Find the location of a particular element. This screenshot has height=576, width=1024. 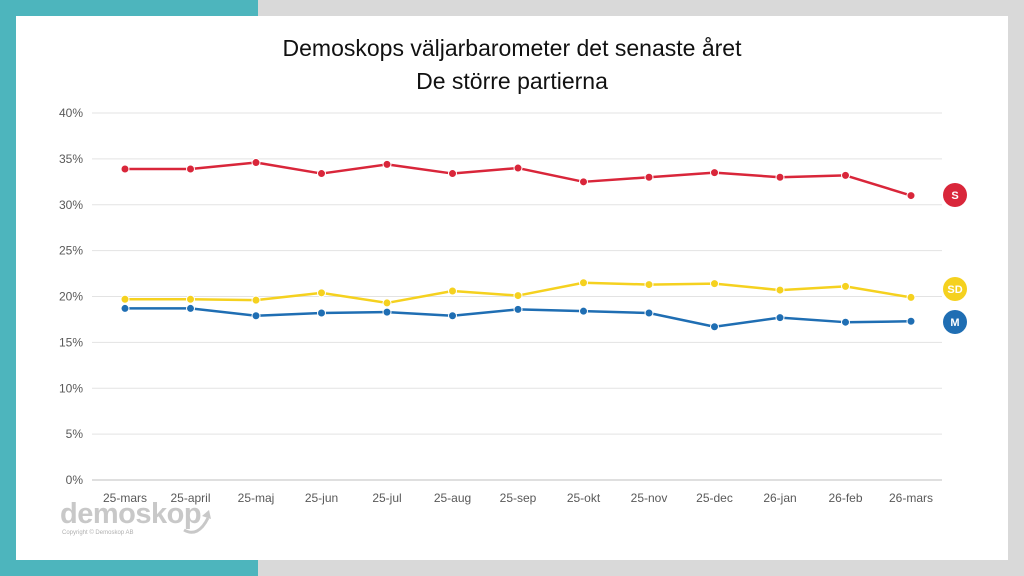

y-tick-label: 40% is located at coordinates (71, 113).